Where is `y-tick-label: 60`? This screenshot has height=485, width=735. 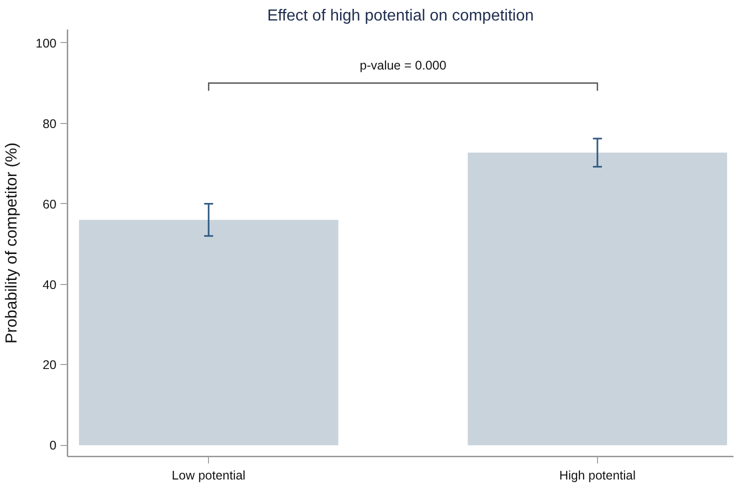 y-tick-label: 60 is located at coordinates (49, 204).